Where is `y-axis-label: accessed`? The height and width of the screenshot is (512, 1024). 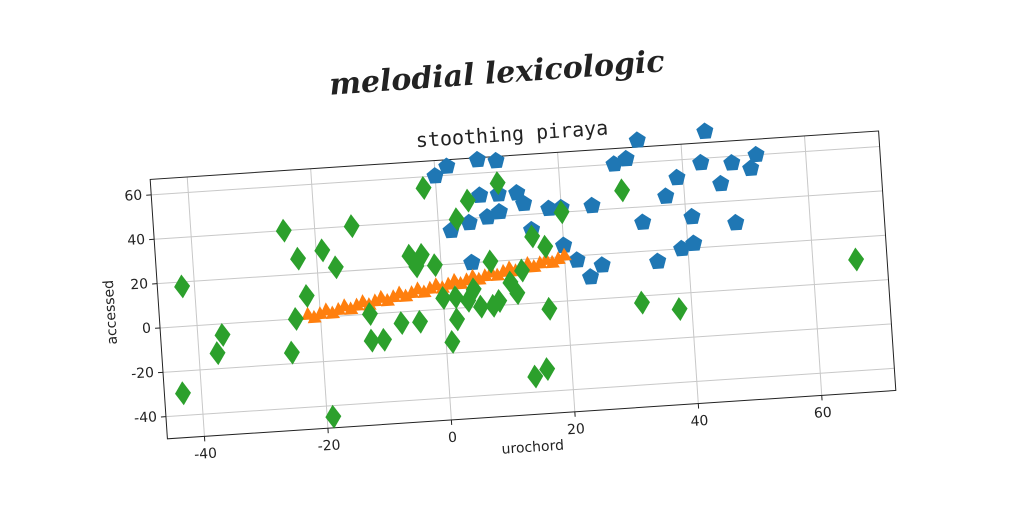 y-axis-label: accessed is located at coordinates (111, 313).